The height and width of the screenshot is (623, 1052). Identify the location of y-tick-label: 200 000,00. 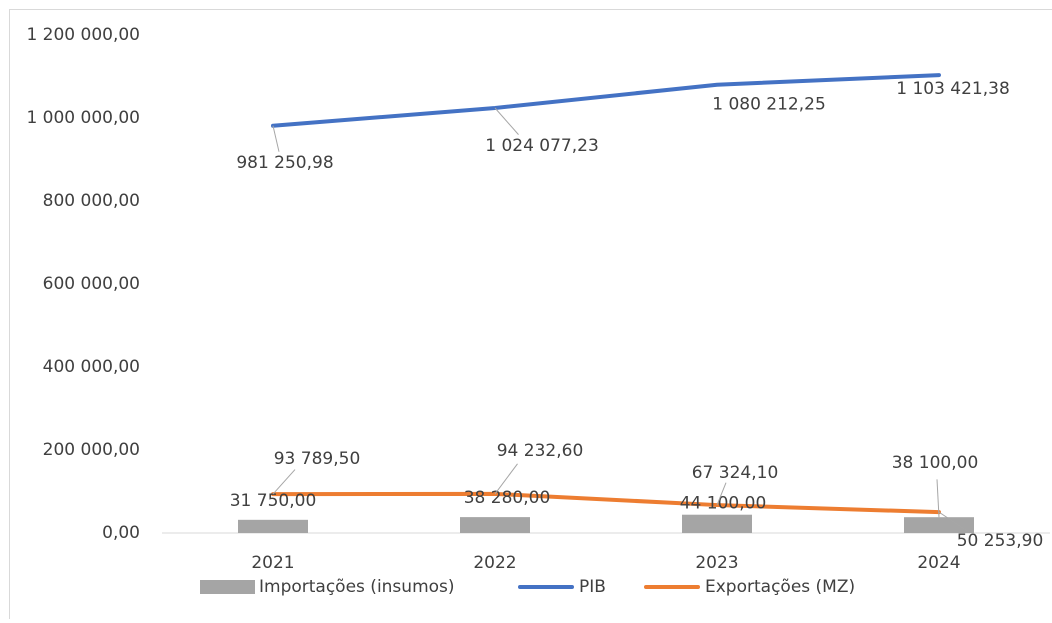
(91, 450).